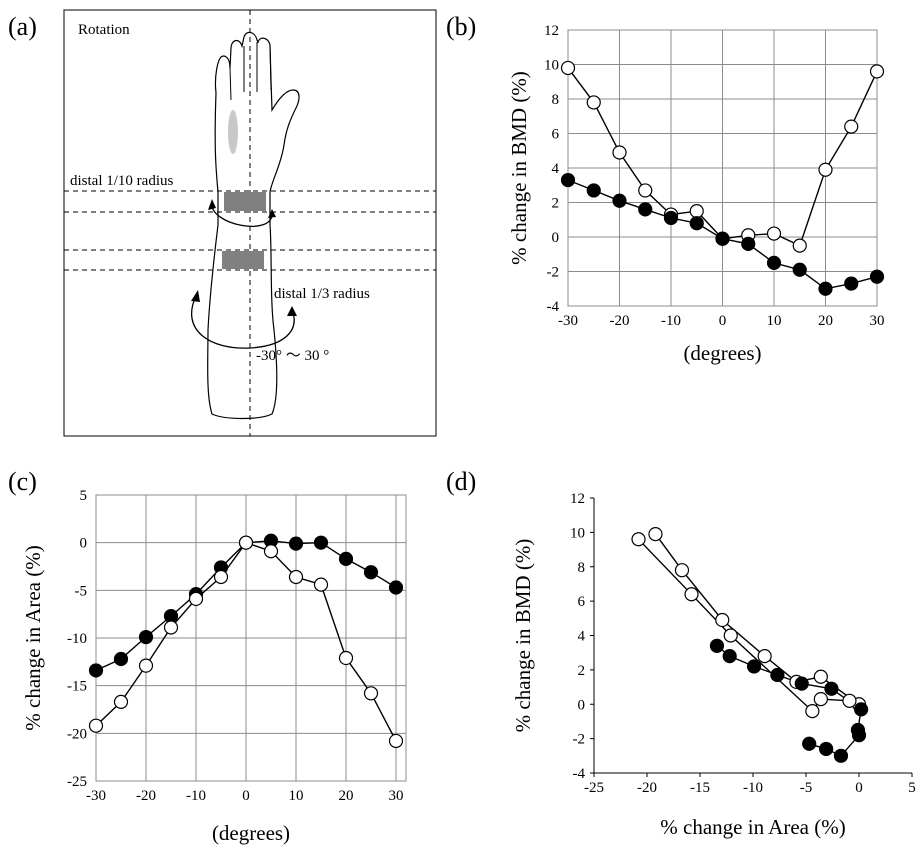  Describe the element at coordinates (246, 796) in the screenshot. I see `chart-c-xtick-label-3: 0` at that location.